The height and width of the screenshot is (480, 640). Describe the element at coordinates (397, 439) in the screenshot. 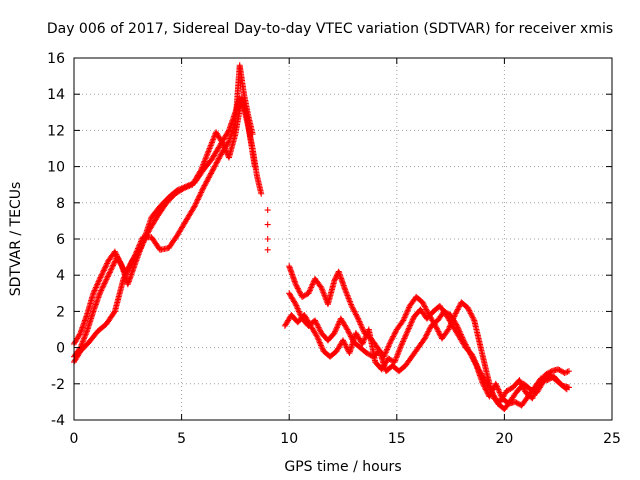

I see `x-tick-label: 15` at that location.